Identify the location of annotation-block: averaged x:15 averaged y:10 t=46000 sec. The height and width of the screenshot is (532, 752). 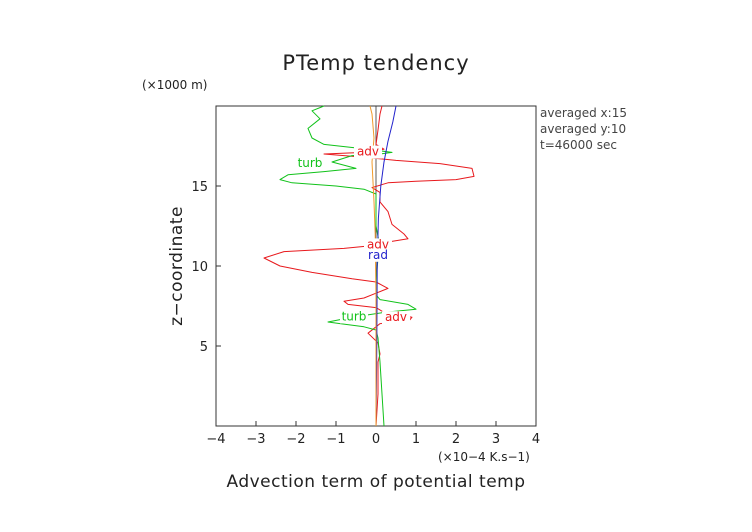
(583, 129).